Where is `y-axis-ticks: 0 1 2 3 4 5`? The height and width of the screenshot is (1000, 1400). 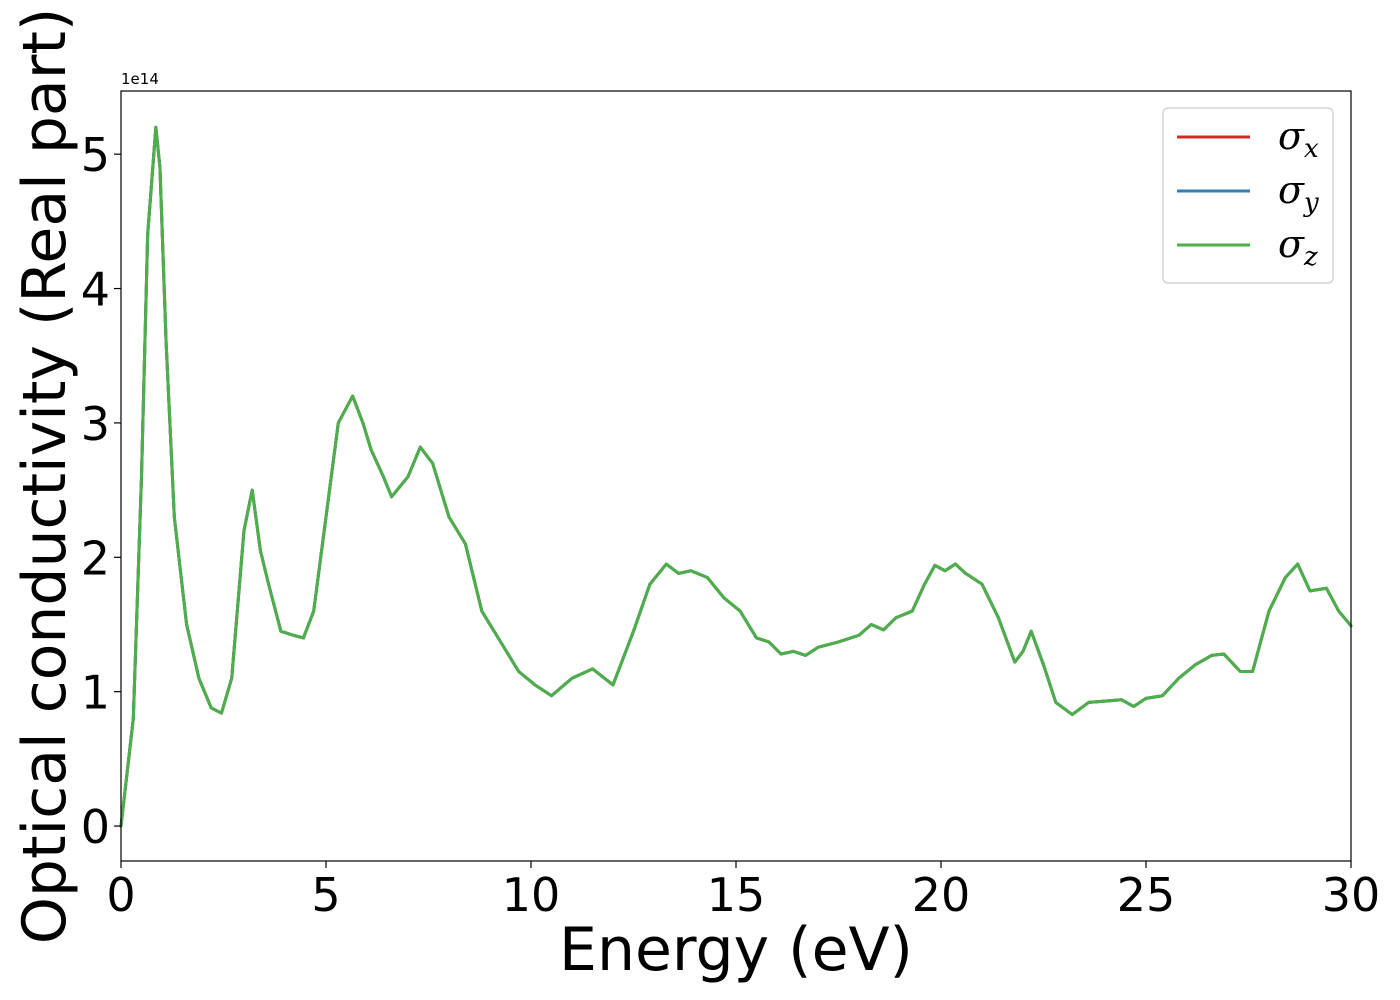
y-axis-ticks: 0 1 2 3 4 5 is located at coordinates (101, 491).